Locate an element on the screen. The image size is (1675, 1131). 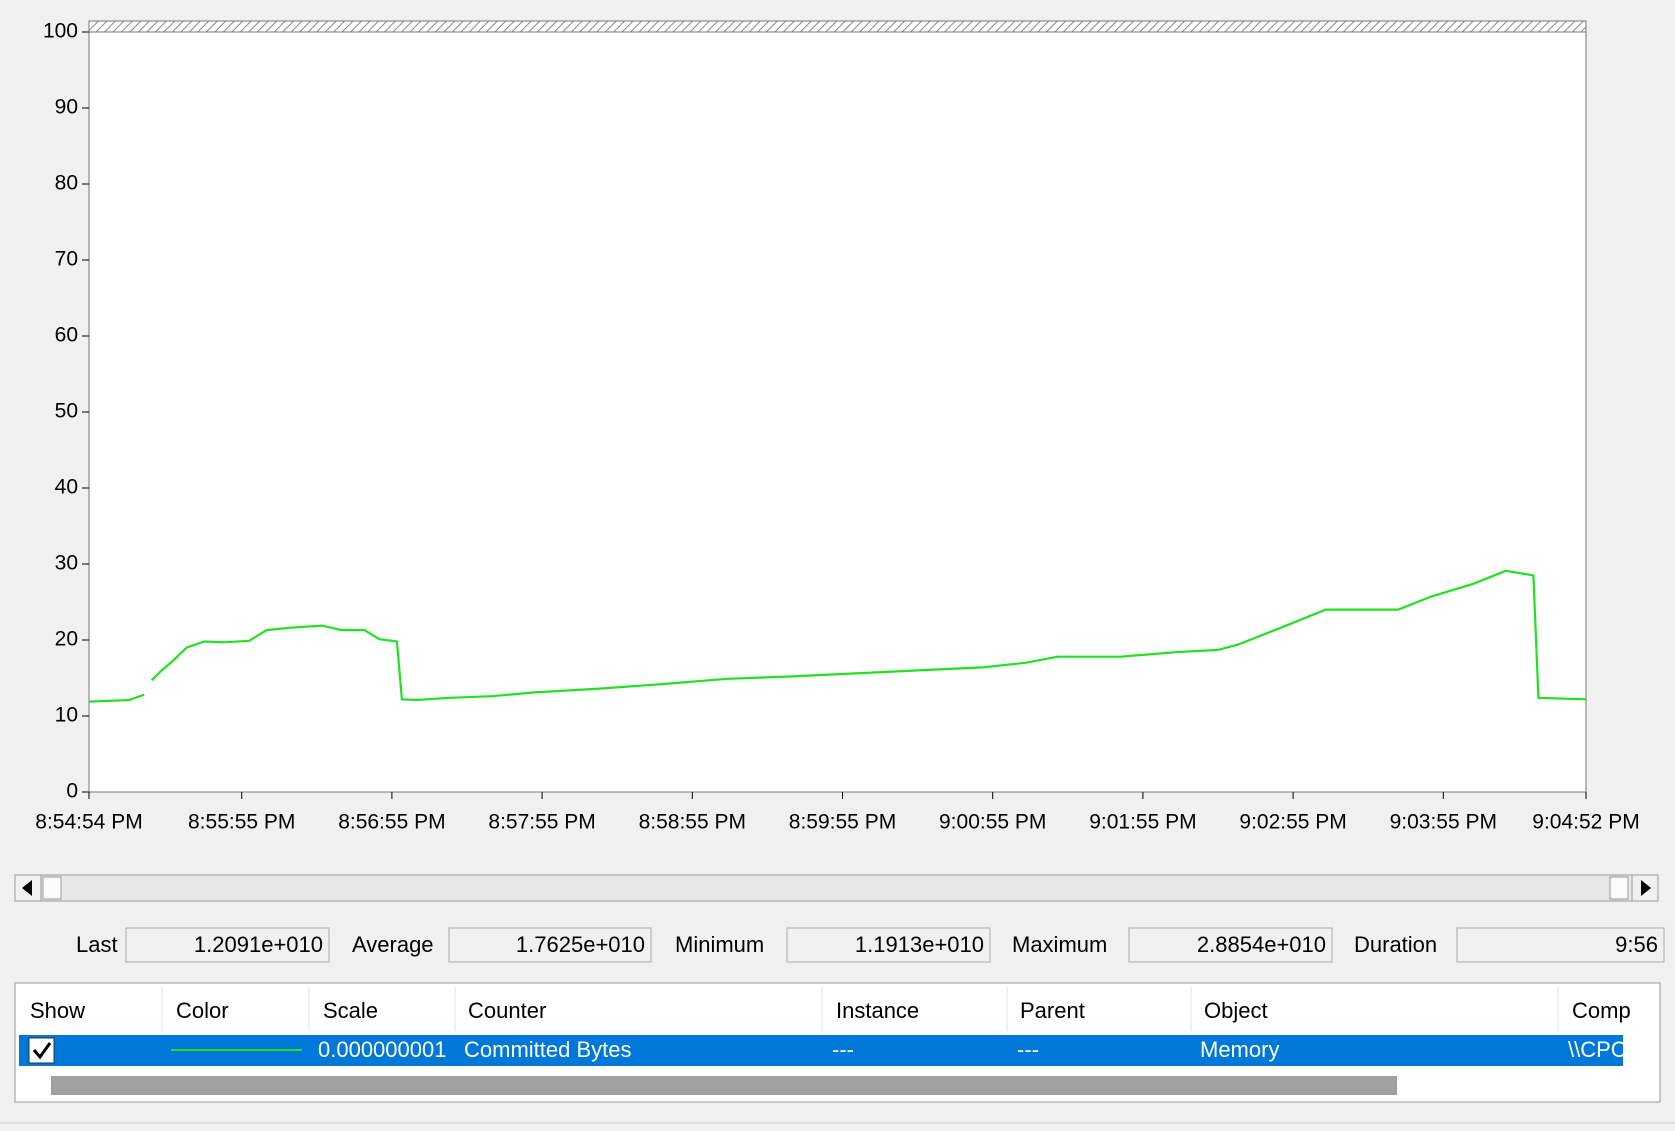
scroll-thumb-right is located at coordinates (1619, 888).